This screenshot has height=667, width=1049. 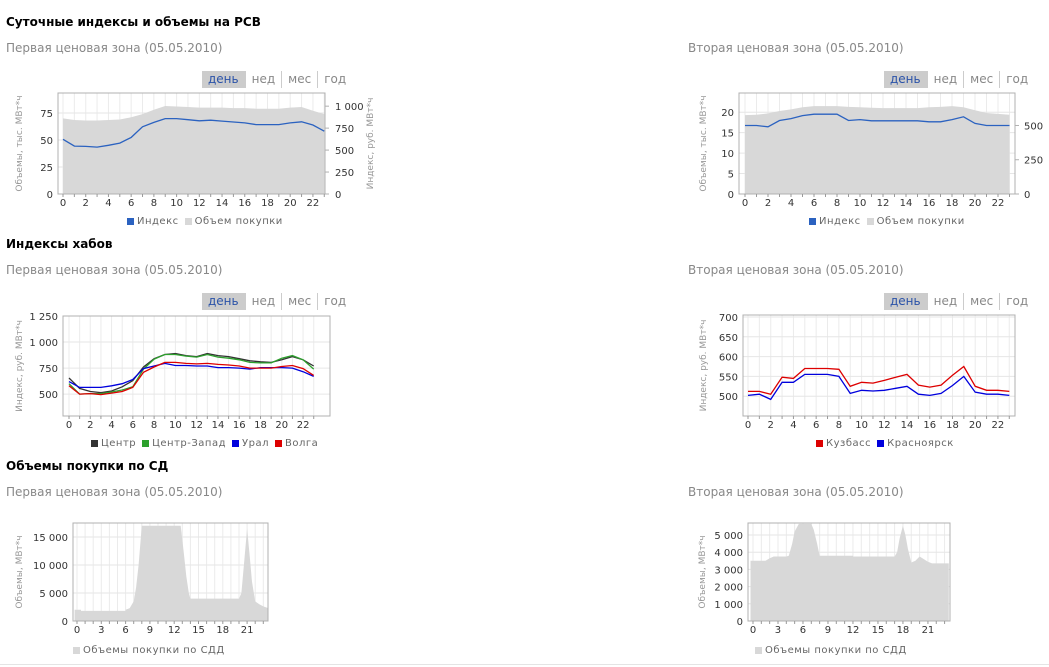 What do you see at coordinates (728, 553) in the screenshot?
I see `y-tick-label: 4 000` at bounding box center [728, 553].